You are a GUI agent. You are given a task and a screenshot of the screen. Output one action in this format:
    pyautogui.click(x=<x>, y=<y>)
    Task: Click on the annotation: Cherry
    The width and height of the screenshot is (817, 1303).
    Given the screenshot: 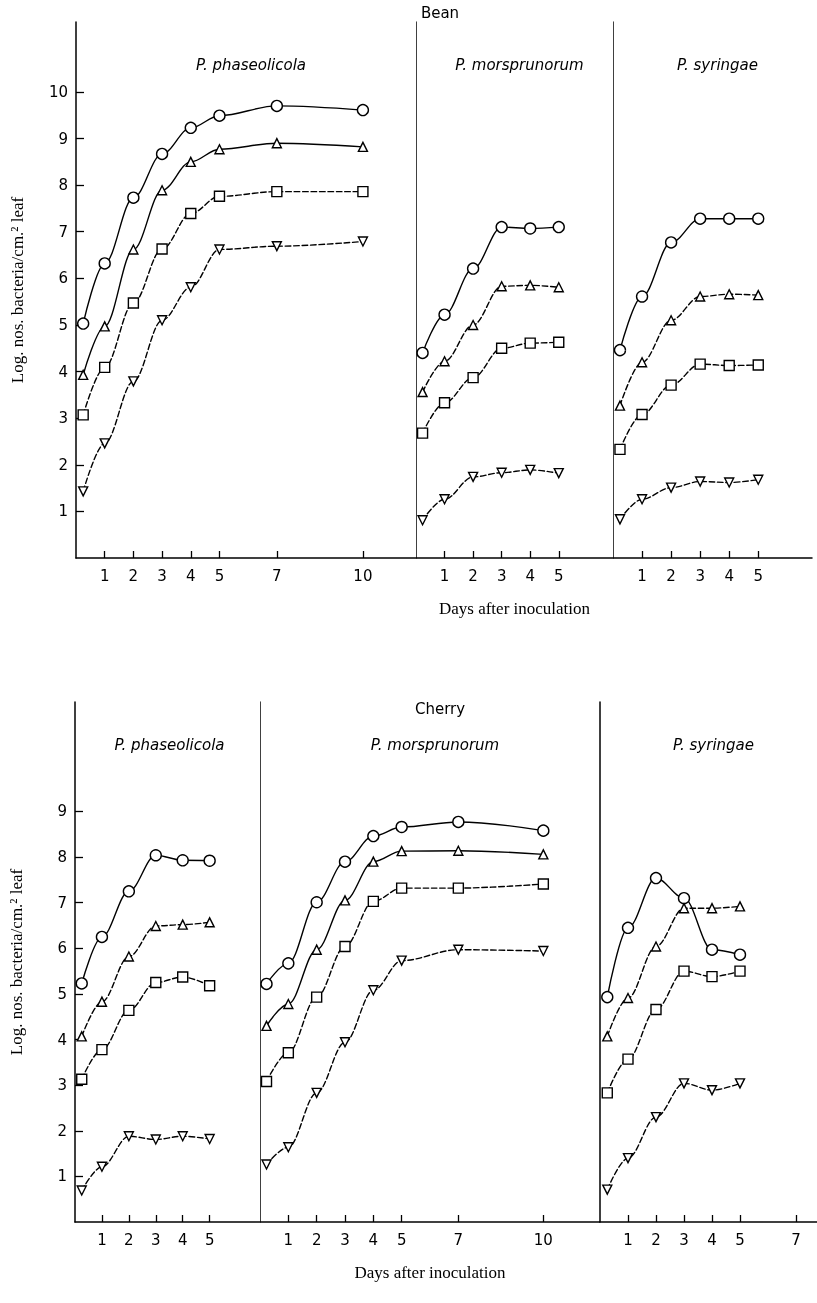 What is the action you would take?
    pyautogui.click(x=440, y=709)
    